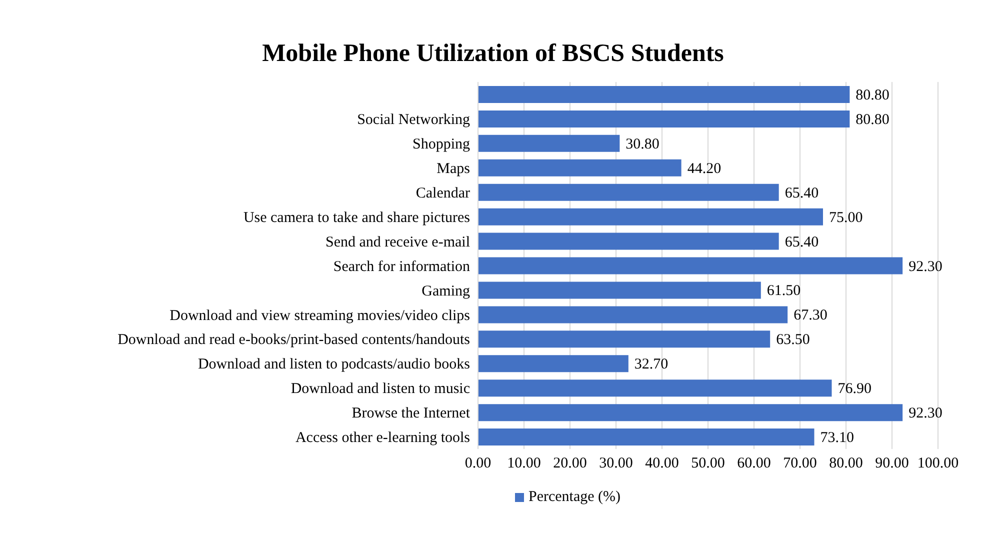  What do you see at coordinates (356, 218) in the screenshot?
I see `y-tick-label: Use camera to take and share pictures` at bounding box center [356, 218].